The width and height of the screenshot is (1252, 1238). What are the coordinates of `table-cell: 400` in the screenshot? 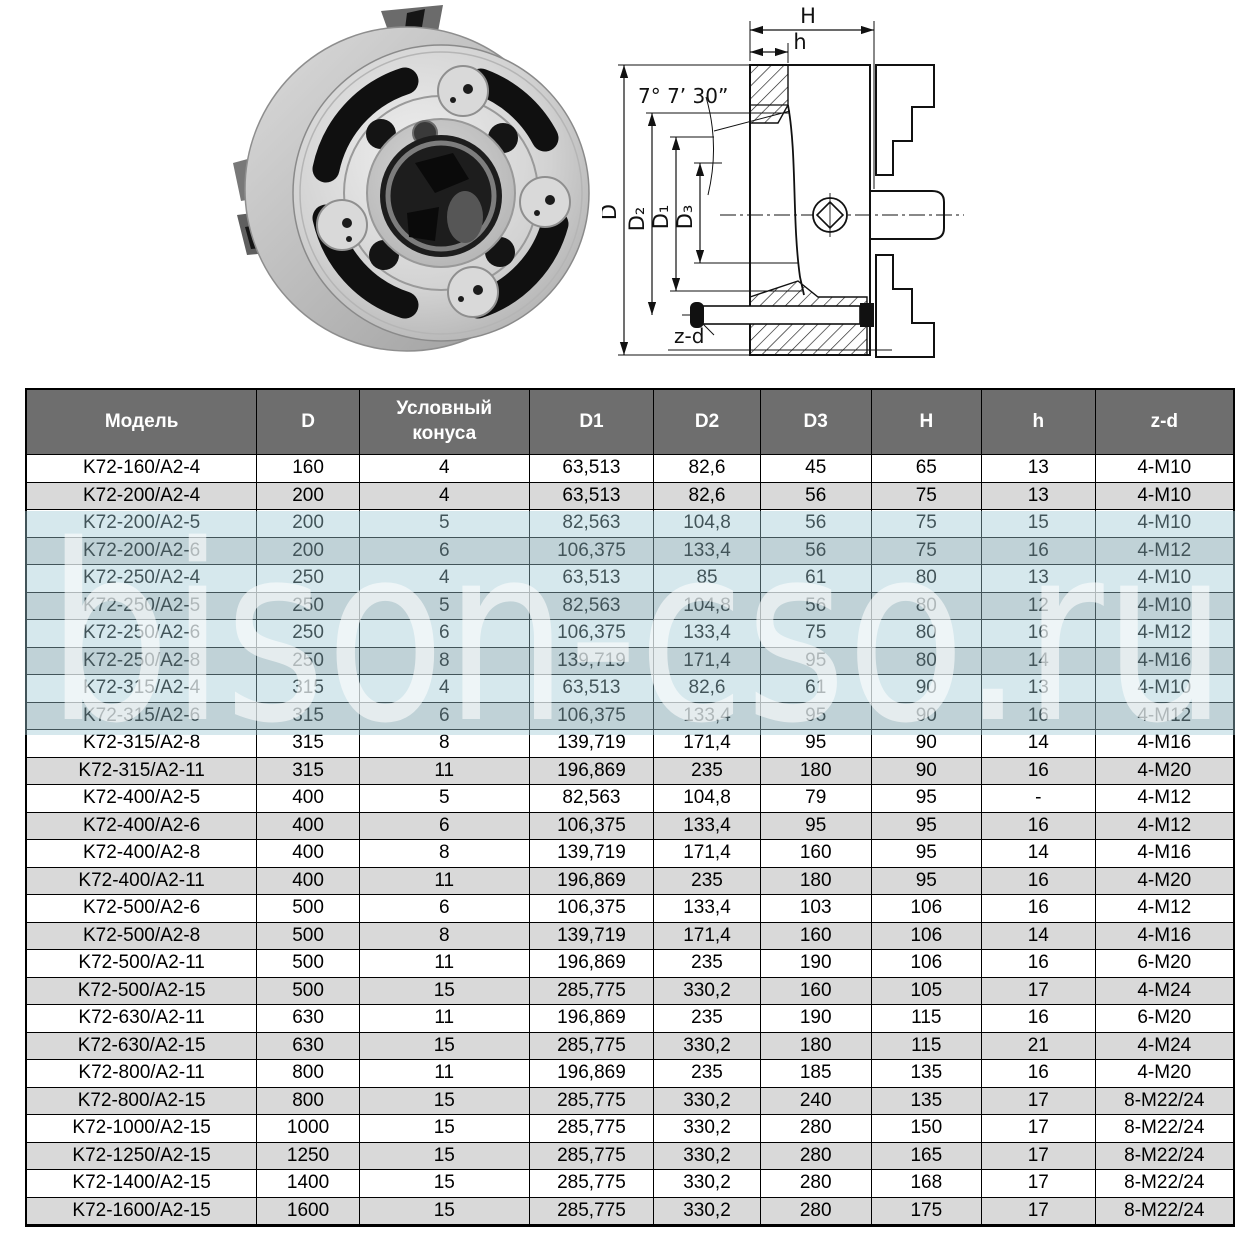 It's located at (308, 880).